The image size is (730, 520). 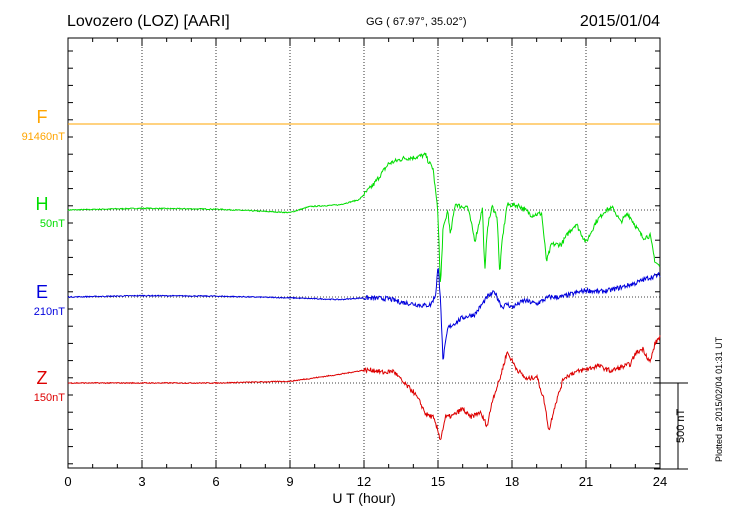 I want to click on baseline-E: 210nT, so click(x=49, y=312).